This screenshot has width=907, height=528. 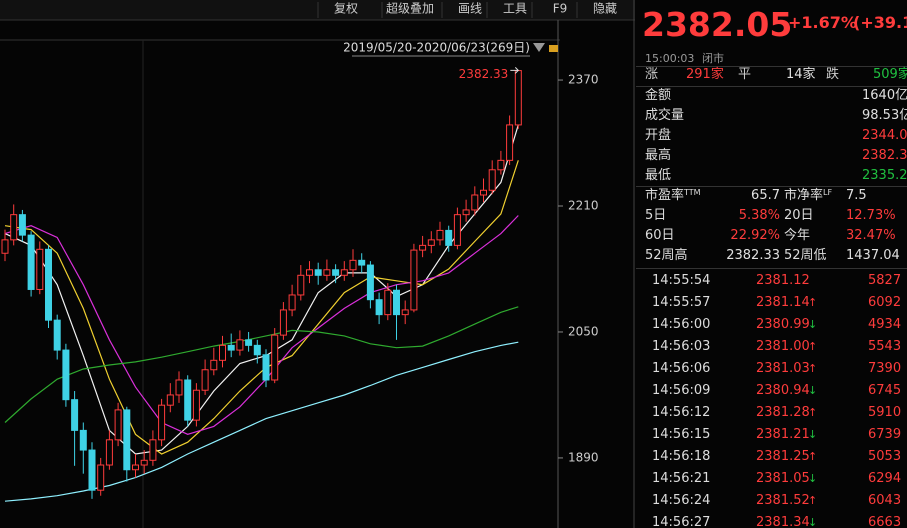 What do you see at coordinates (885, 302) in the screenshot?
I see `tick-volume: 6092` at bounding box center [885, 302].